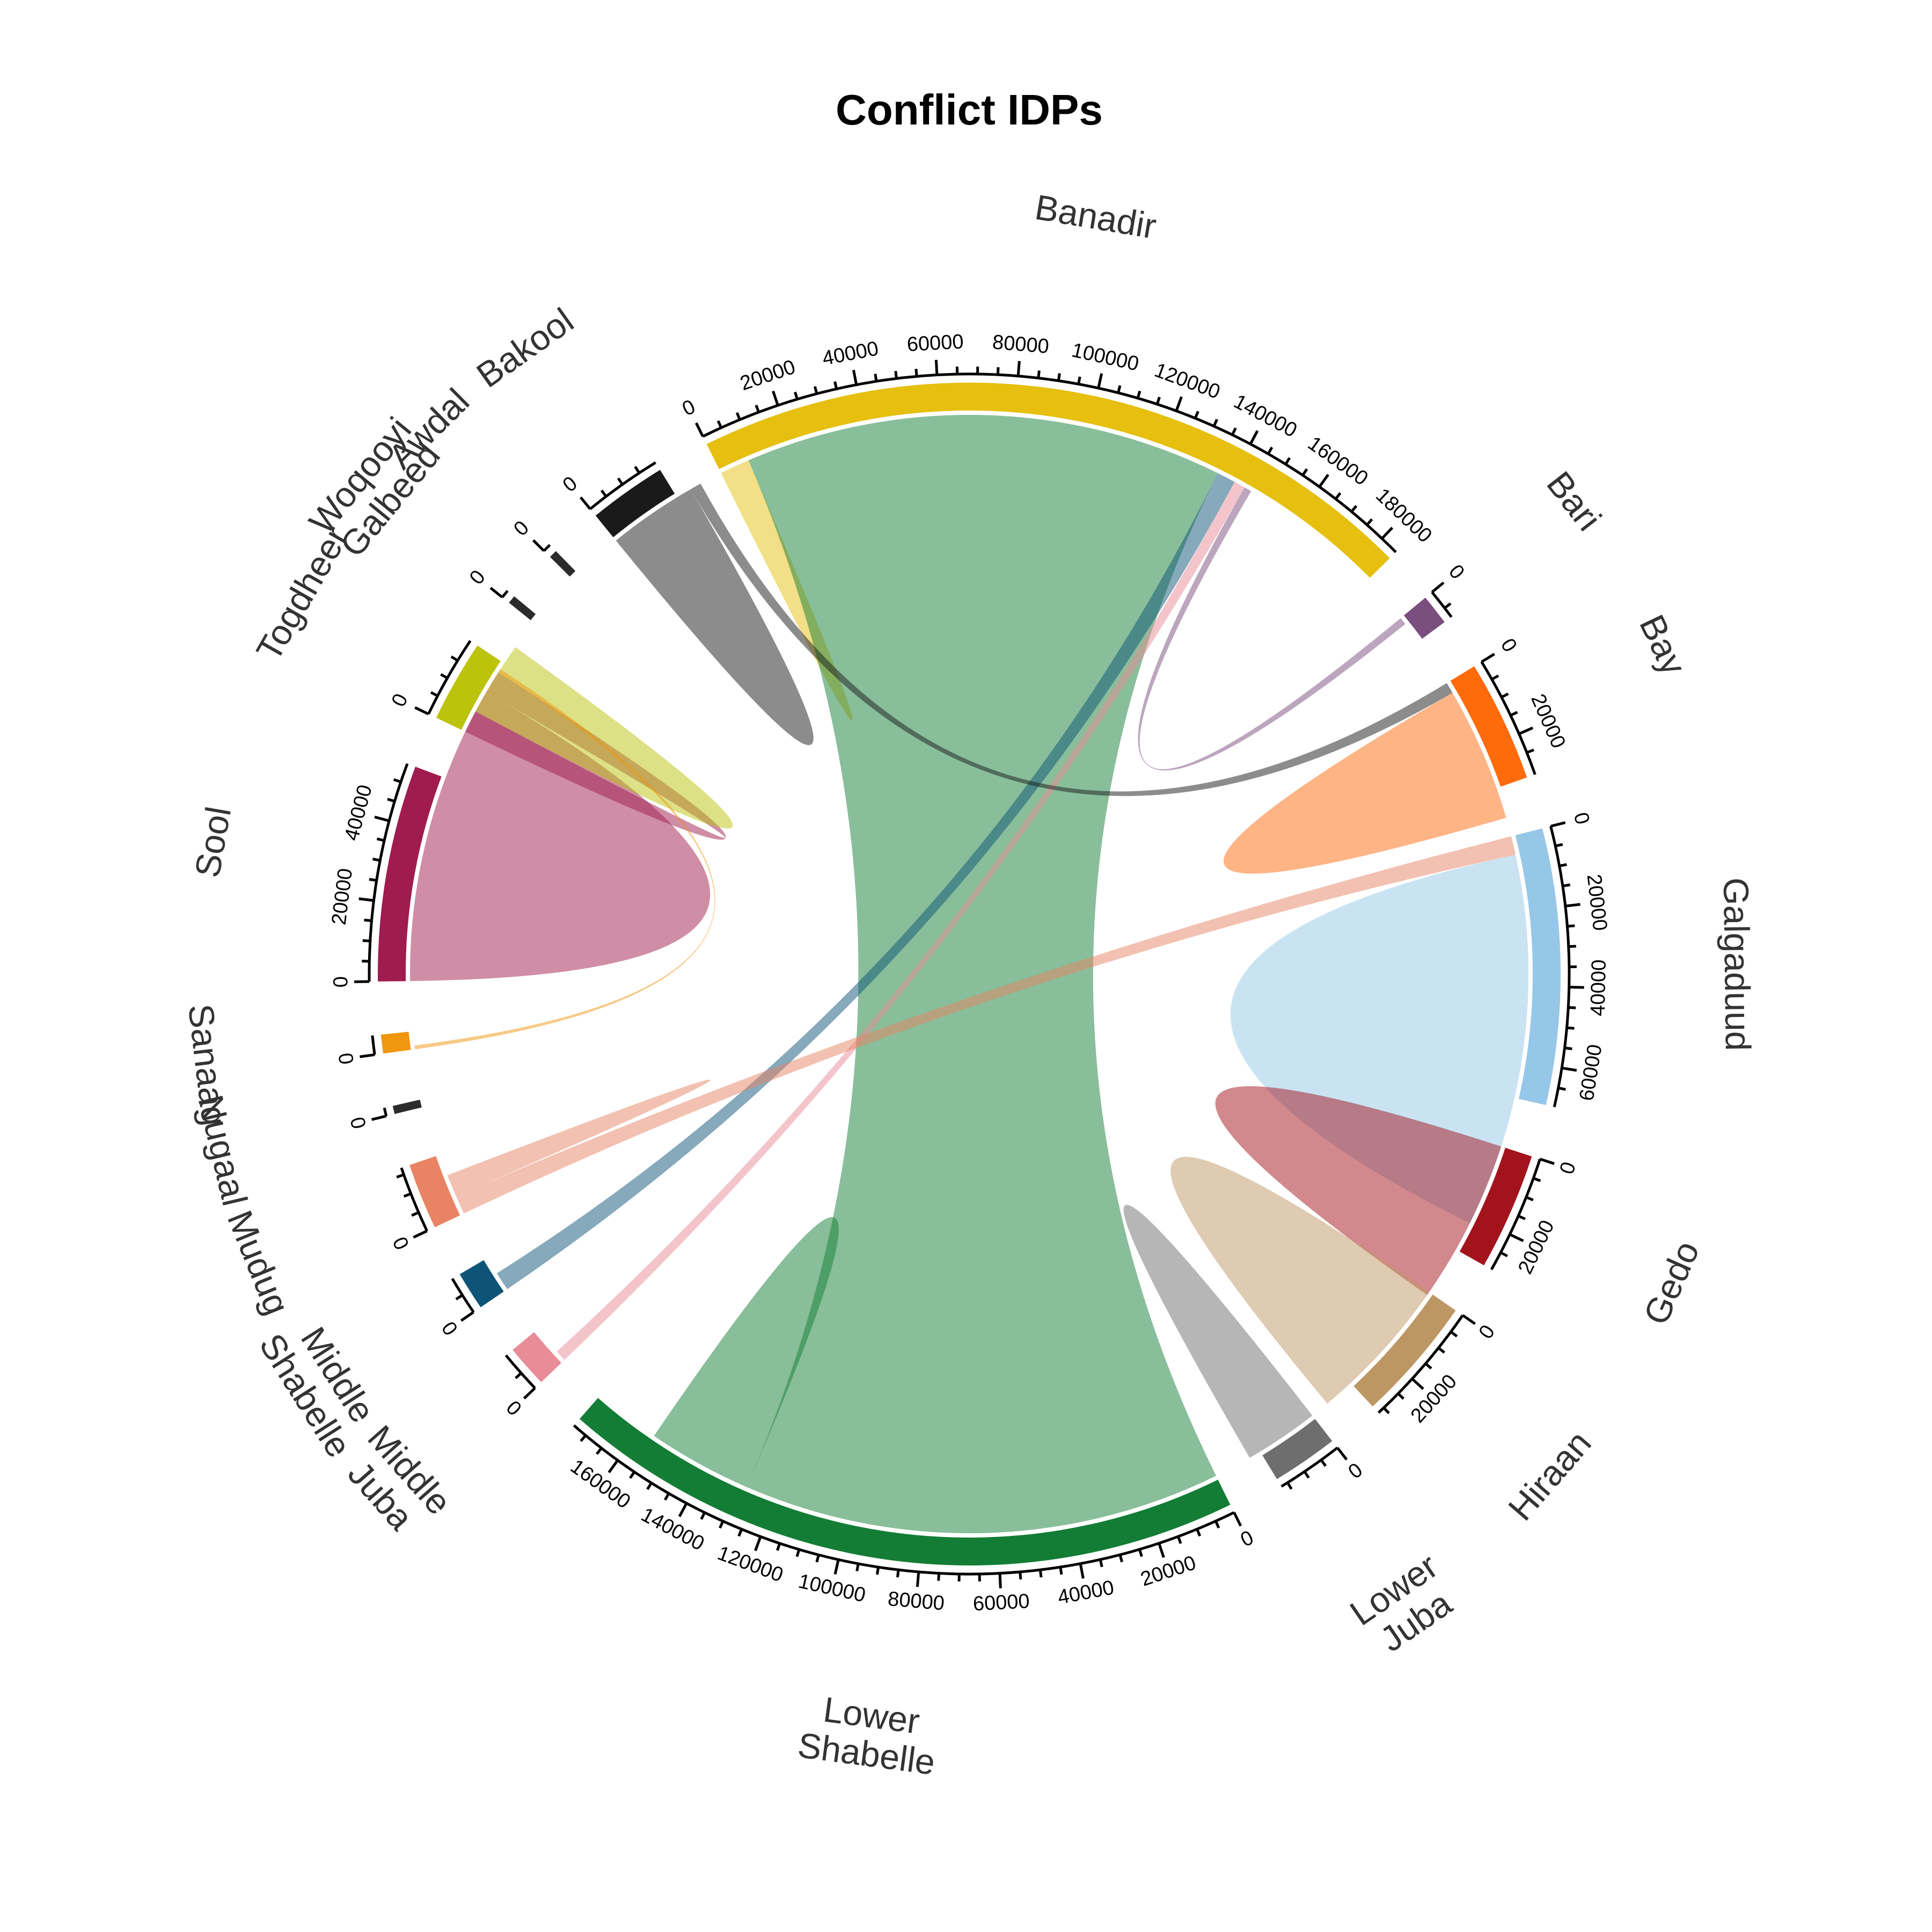 The height and width of the screenshot is (1932, 1932). Describe the element at coordinates (750, 1564) in the screenshot. I see `tick-label-lower-shabelle: 120000` at that location.